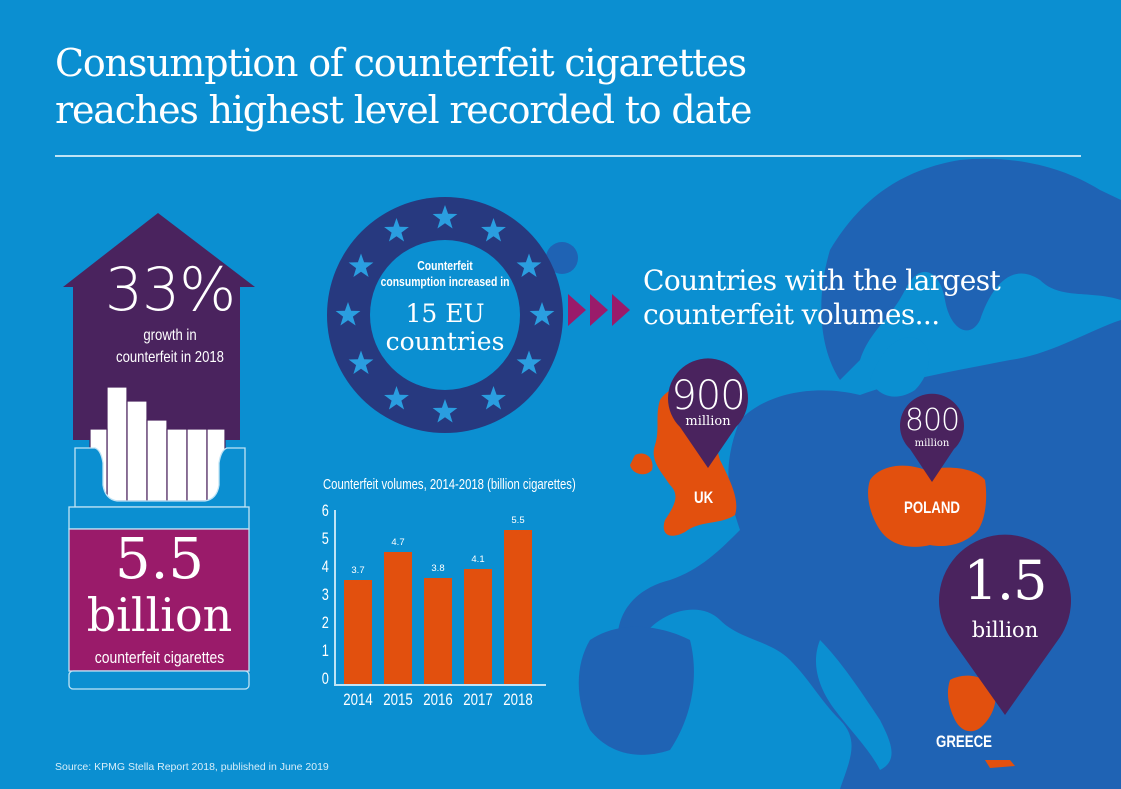  Describe the element at coordinates (325, 510) in the screenshot. I see `y-tick: 6` at that location.